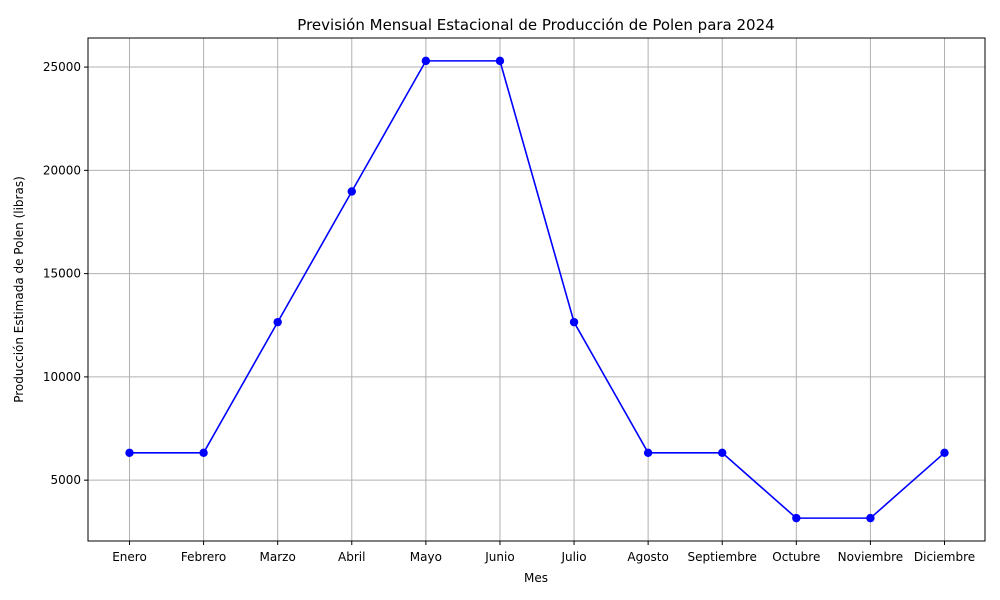 This screenshot has height=600, width=1000. I want to click on x-tick-label: Noviembre, so click(871, 557).